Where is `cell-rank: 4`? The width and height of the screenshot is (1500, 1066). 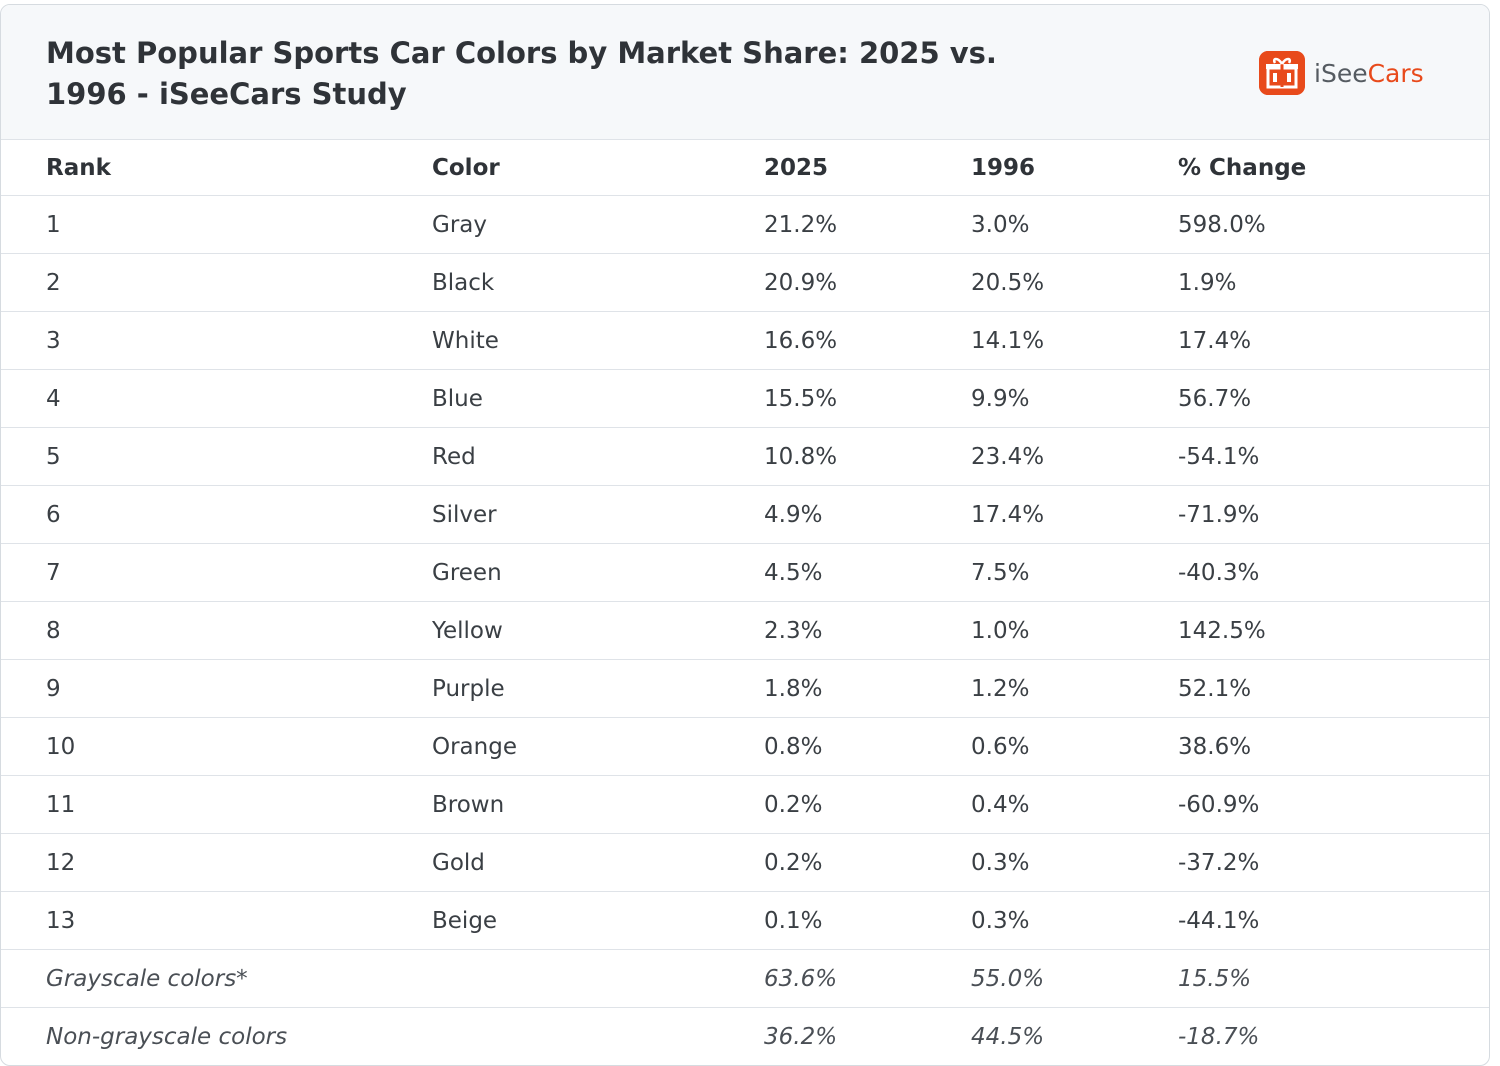 cell-rank: 4 is located at coordinates (216, 398).